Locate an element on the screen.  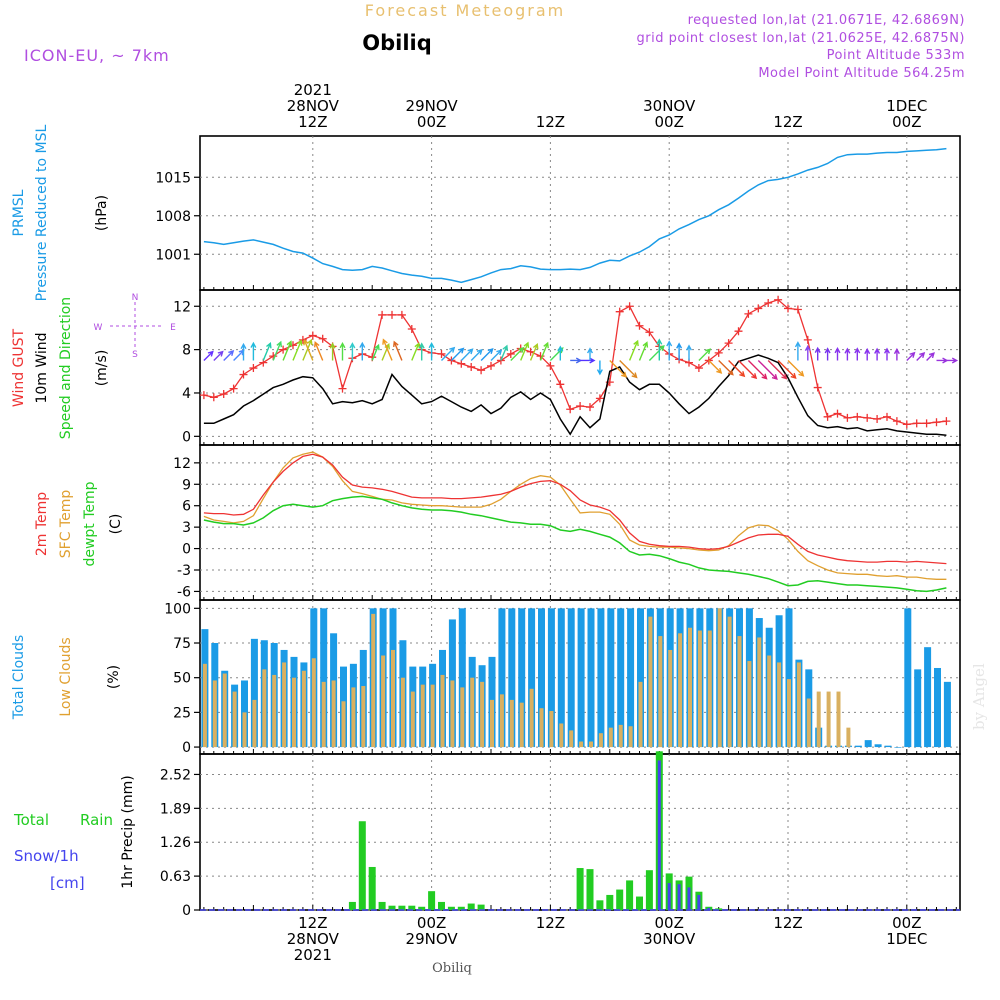
compass-w: W is located at coordinates (98, 328).